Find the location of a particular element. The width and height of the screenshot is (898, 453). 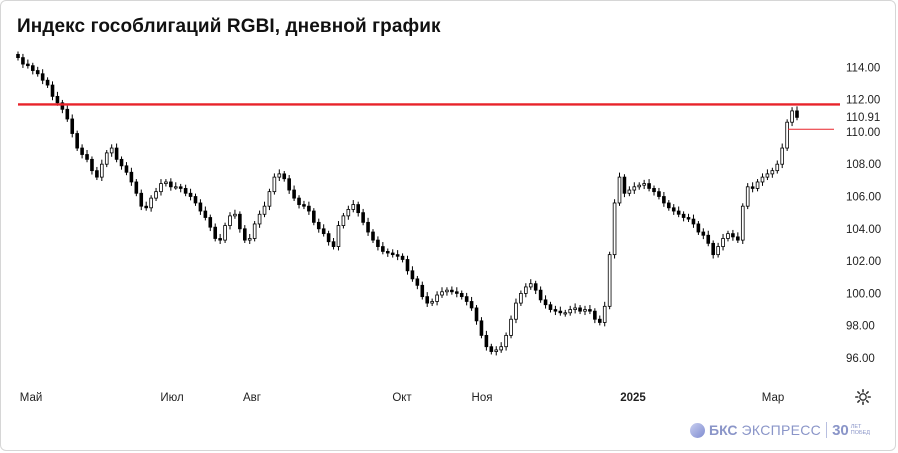

anniversary-text: ЛЕТ ПОБЕД is located at coordinates (860, 430).